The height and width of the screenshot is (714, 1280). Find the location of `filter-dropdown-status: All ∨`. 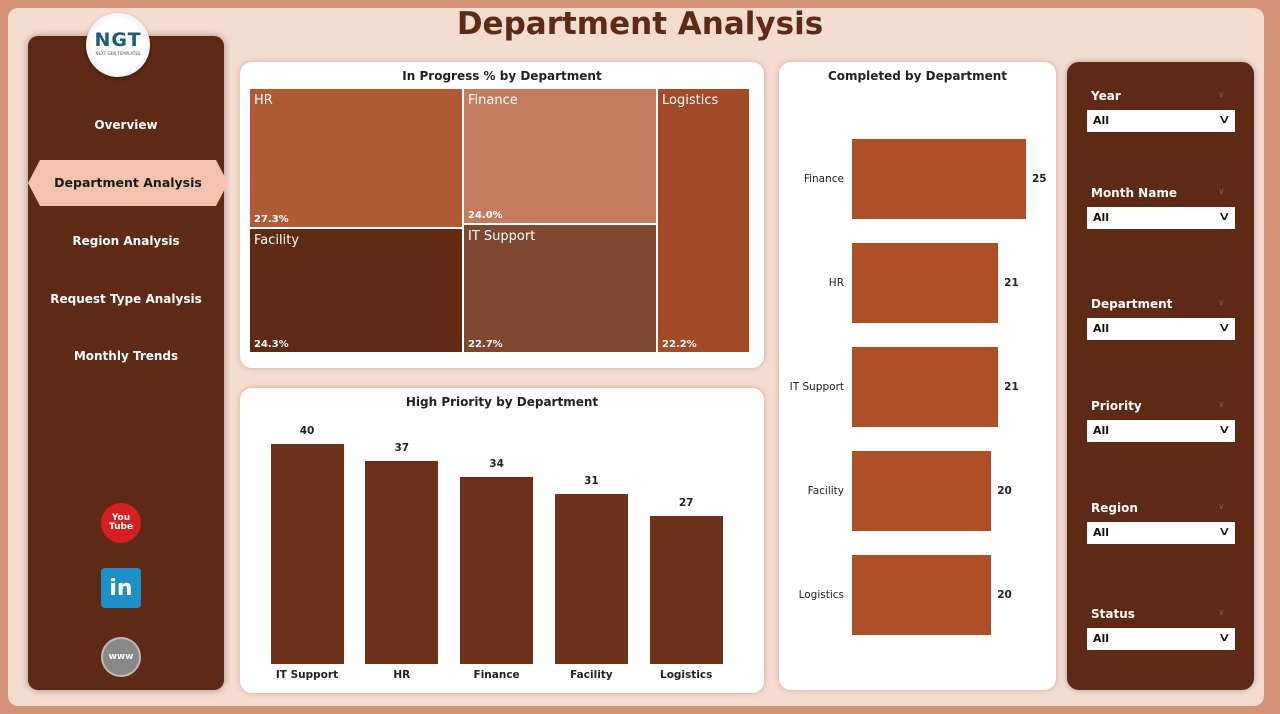

filter-dropdown-status: All ∨ is located at coordinates (1161, 639).